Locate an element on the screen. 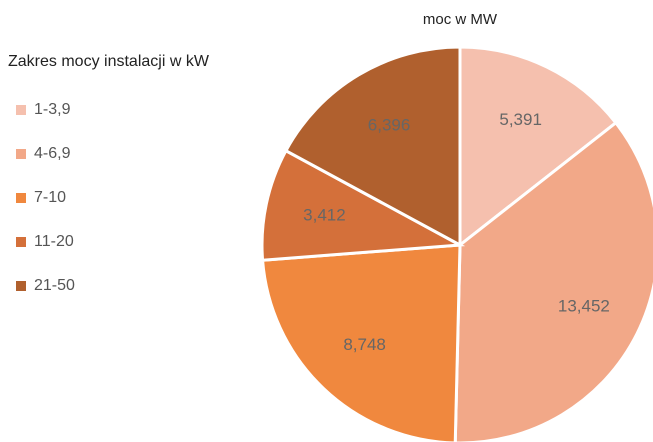 This screenshot has height=442, width=653. data-label: 3,412 is located at coordinates (324, 215).